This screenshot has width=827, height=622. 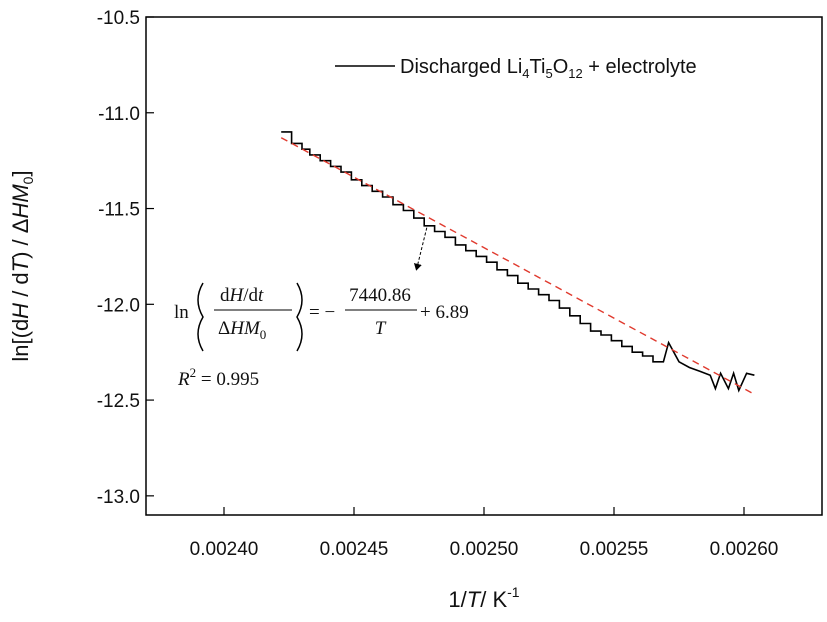 What do you see at coordinates (224, 549) in the screenshot?
I see `x-tick-label: 0.00240` at bounding box center [224, 549].